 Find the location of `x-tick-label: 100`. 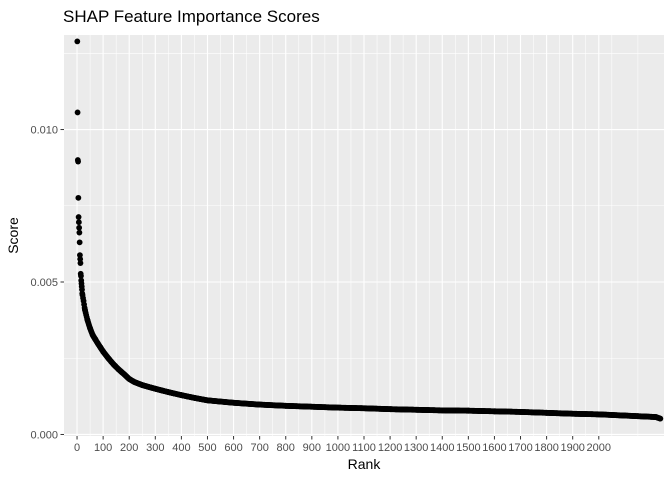

x-tick-label: 100 is located at coordinates (103, 448).